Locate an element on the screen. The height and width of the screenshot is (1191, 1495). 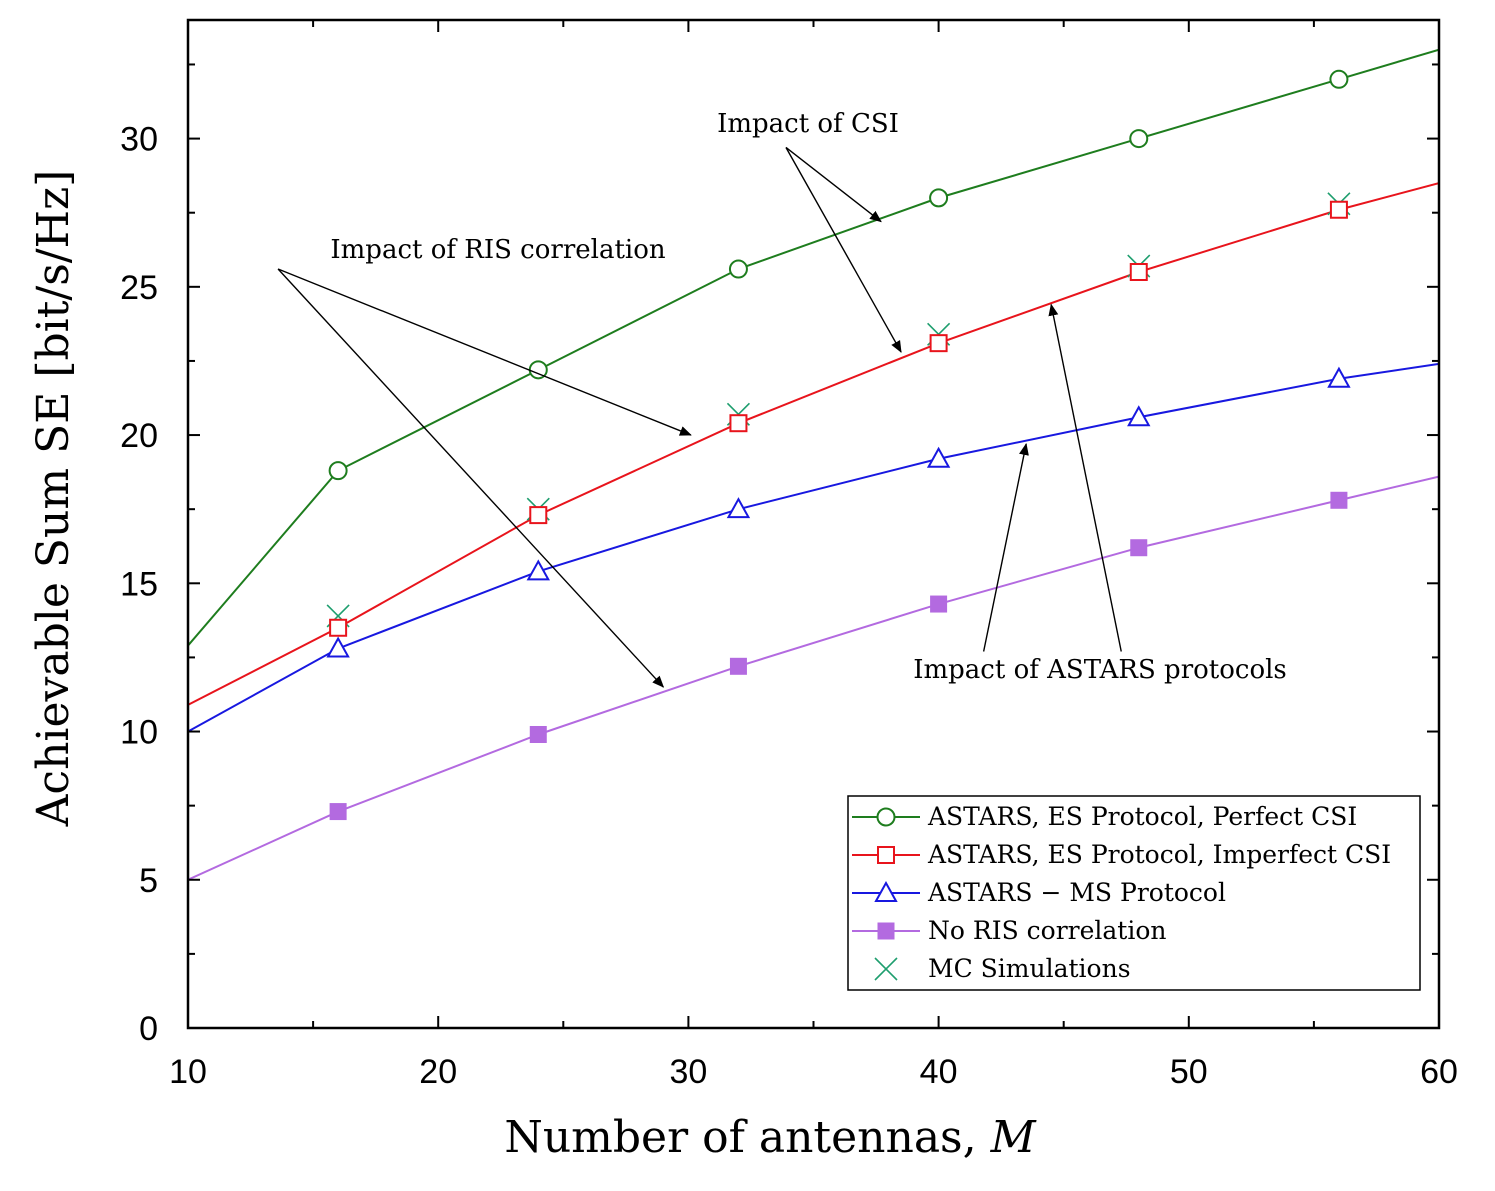
y-axis-title: Achievable Sum SE [bit/s/Hz] is located at coordinates (53, 499).